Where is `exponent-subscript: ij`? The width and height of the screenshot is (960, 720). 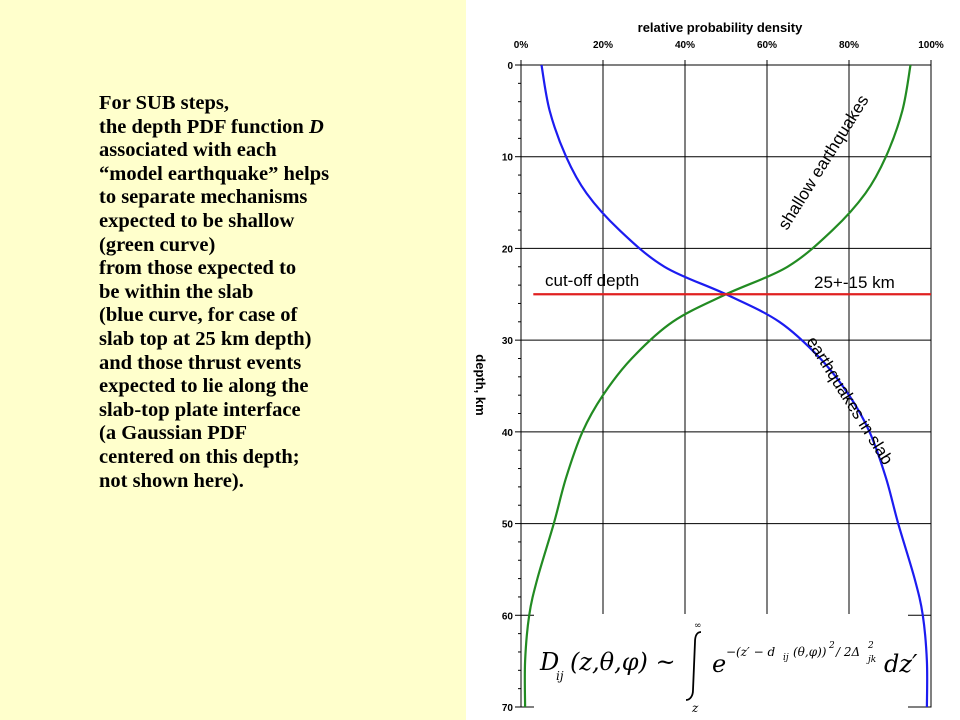 exponent-subscript: ij is located at coordinates (786, 658).